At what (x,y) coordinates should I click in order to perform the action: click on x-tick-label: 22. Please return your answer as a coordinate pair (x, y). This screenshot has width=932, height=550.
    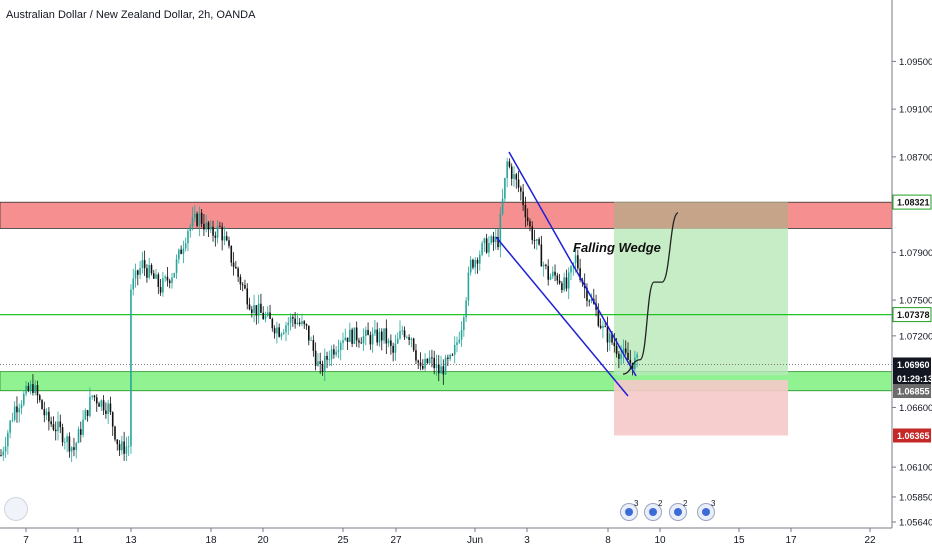
    Looking at the image, I should click on (870, 540).